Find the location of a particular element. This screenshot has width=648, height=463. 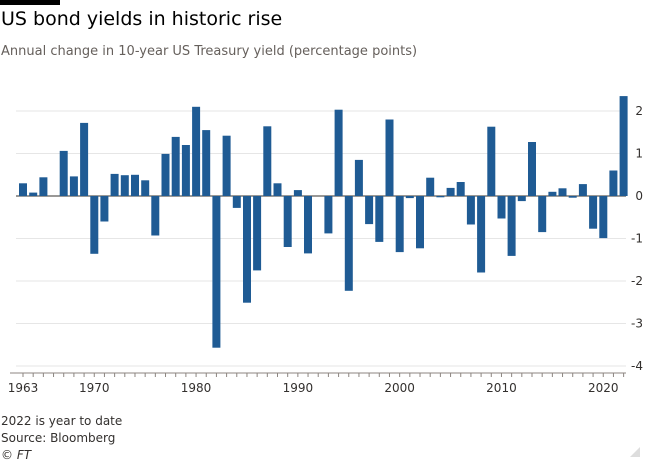

ft-top-rule is located at coordinates (30, 2).